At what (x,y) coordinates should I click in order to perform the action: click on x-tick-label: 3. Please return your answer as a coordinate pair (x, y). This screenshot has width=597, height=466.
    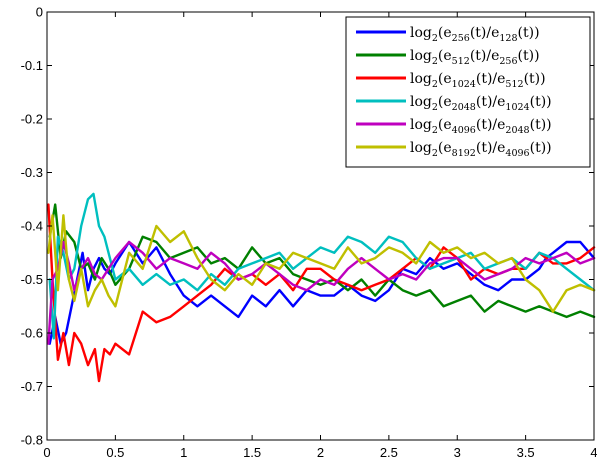
    Looking at the image, I should click on (457, 452).